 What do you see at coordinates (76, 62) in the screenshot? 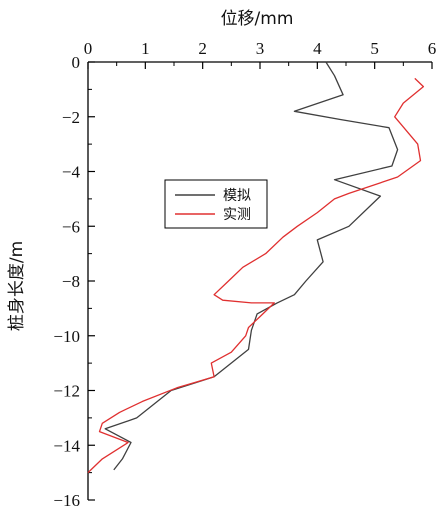
I see `y-tick-label: 0` at bounding box center [76, 62].